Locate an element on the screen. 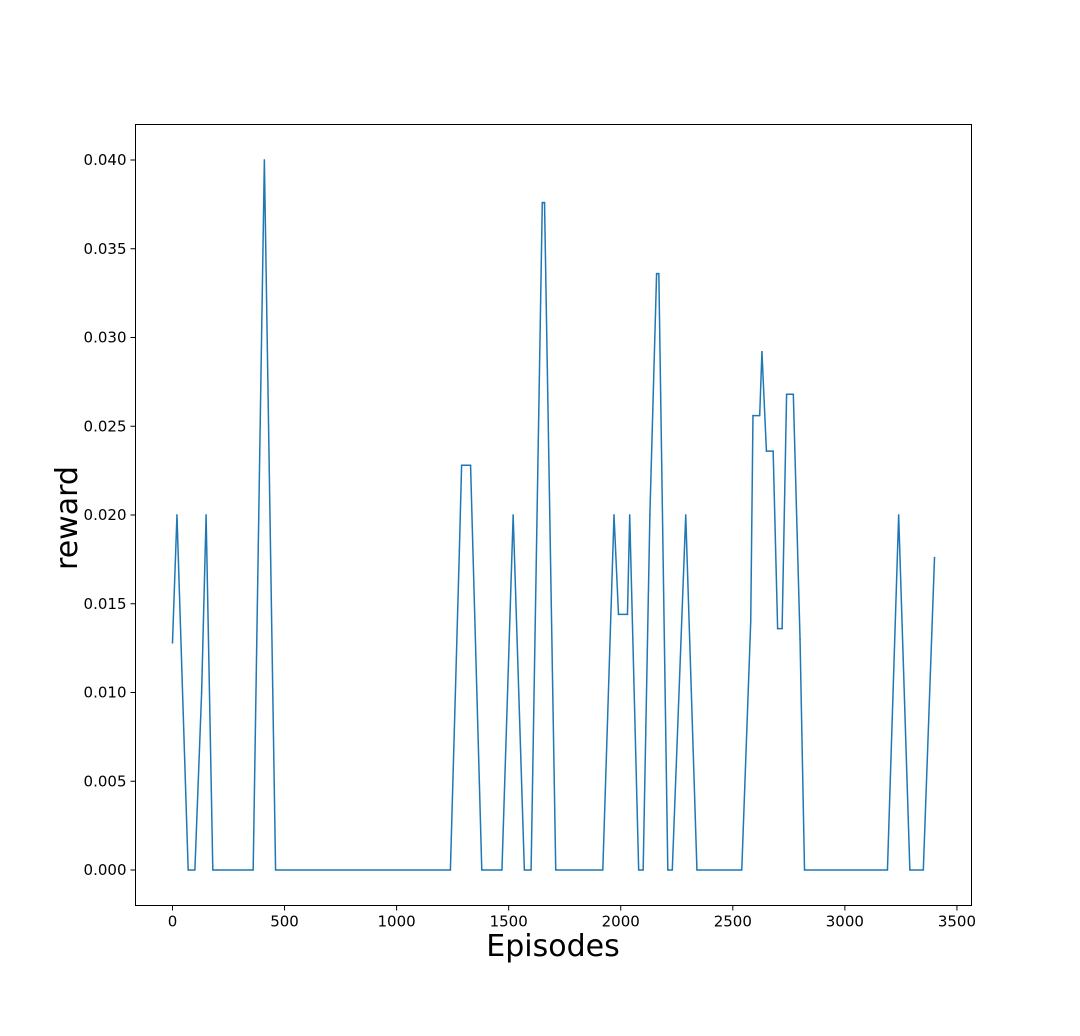 The height and width of the screenshot is (1036, 1080). y-tick-label: 0.005 is located at coordinates (105, 781).